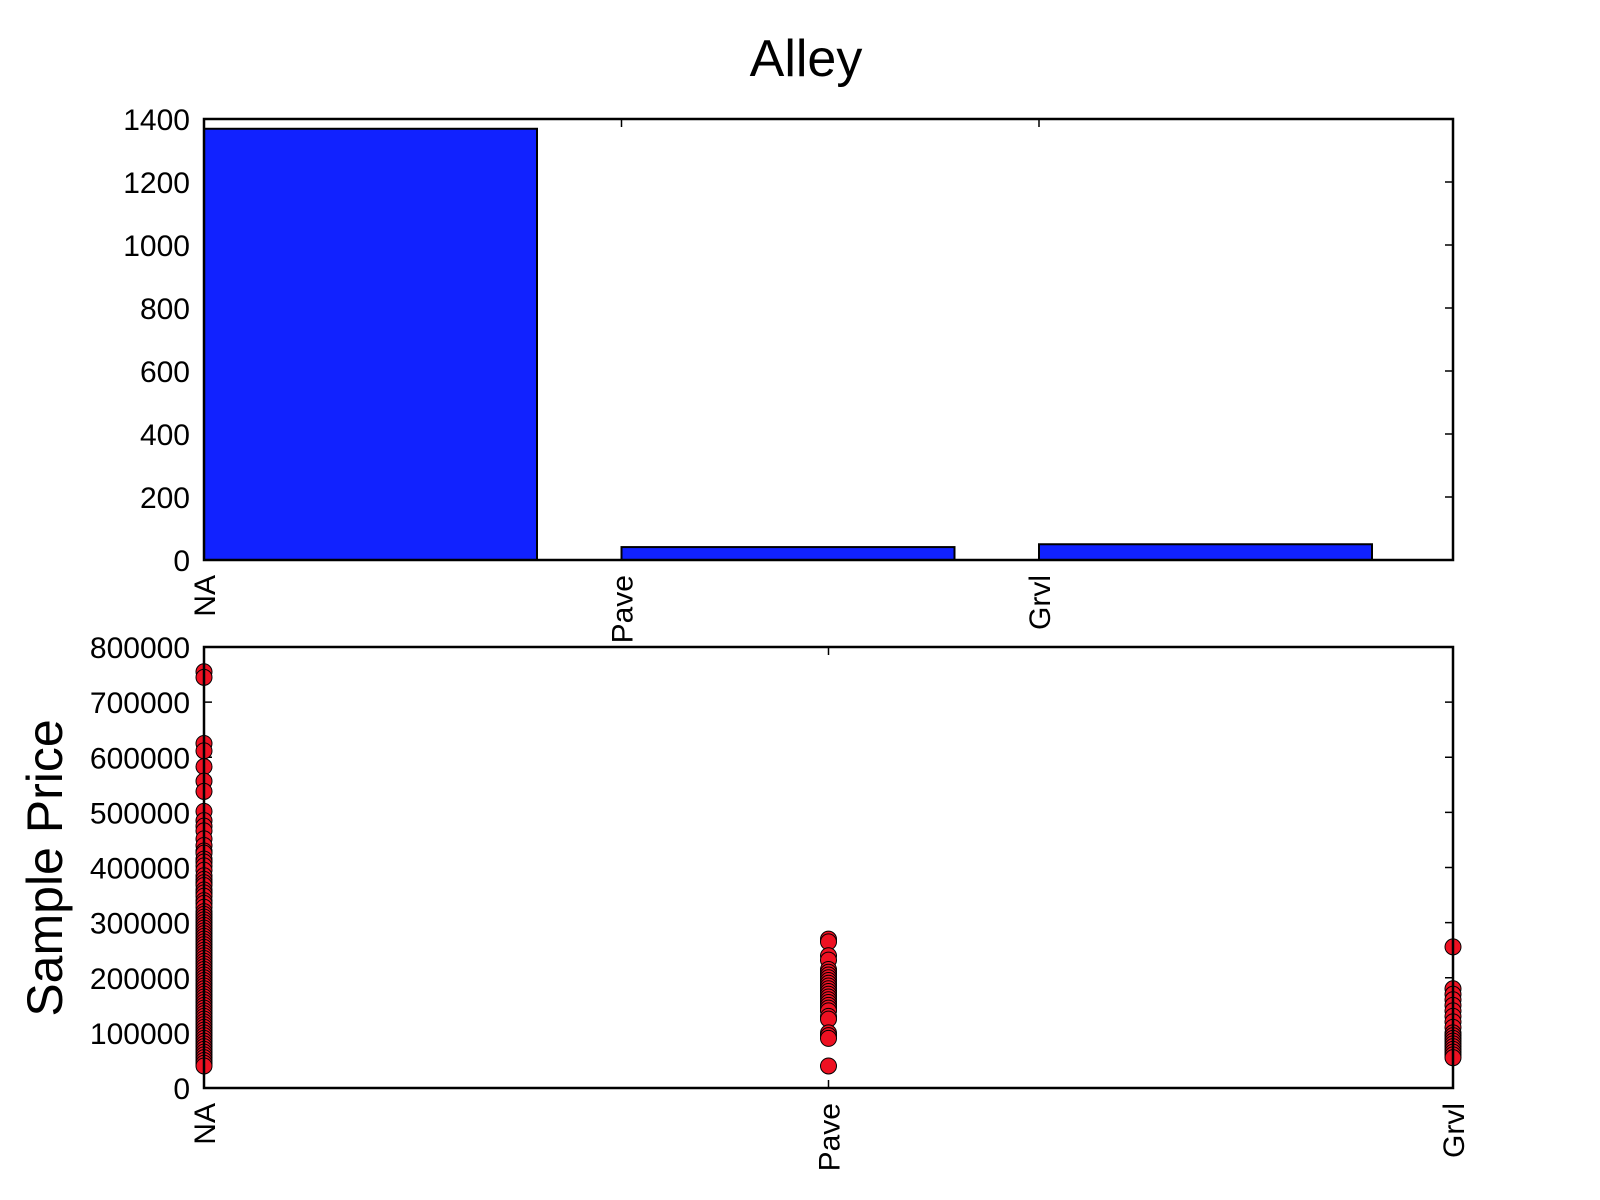  I want to click on scatter-y-tick-label: 0, so click(181, 1089).